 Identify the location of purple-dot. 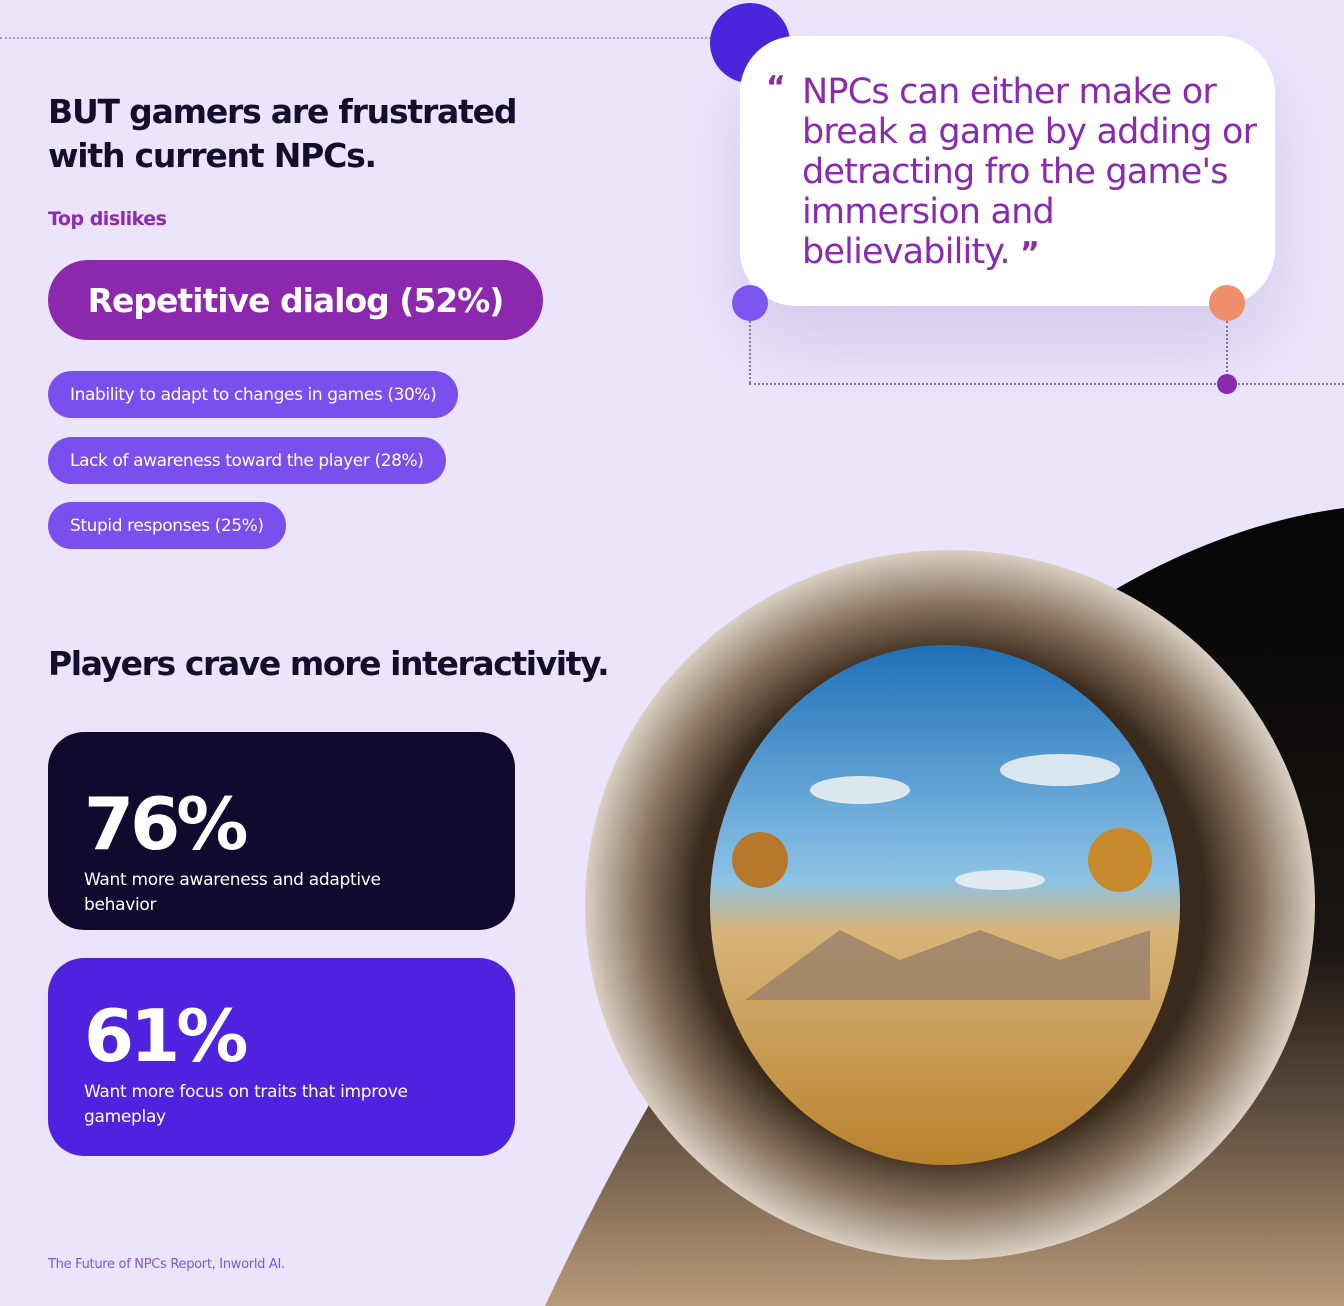
(1227, 384).